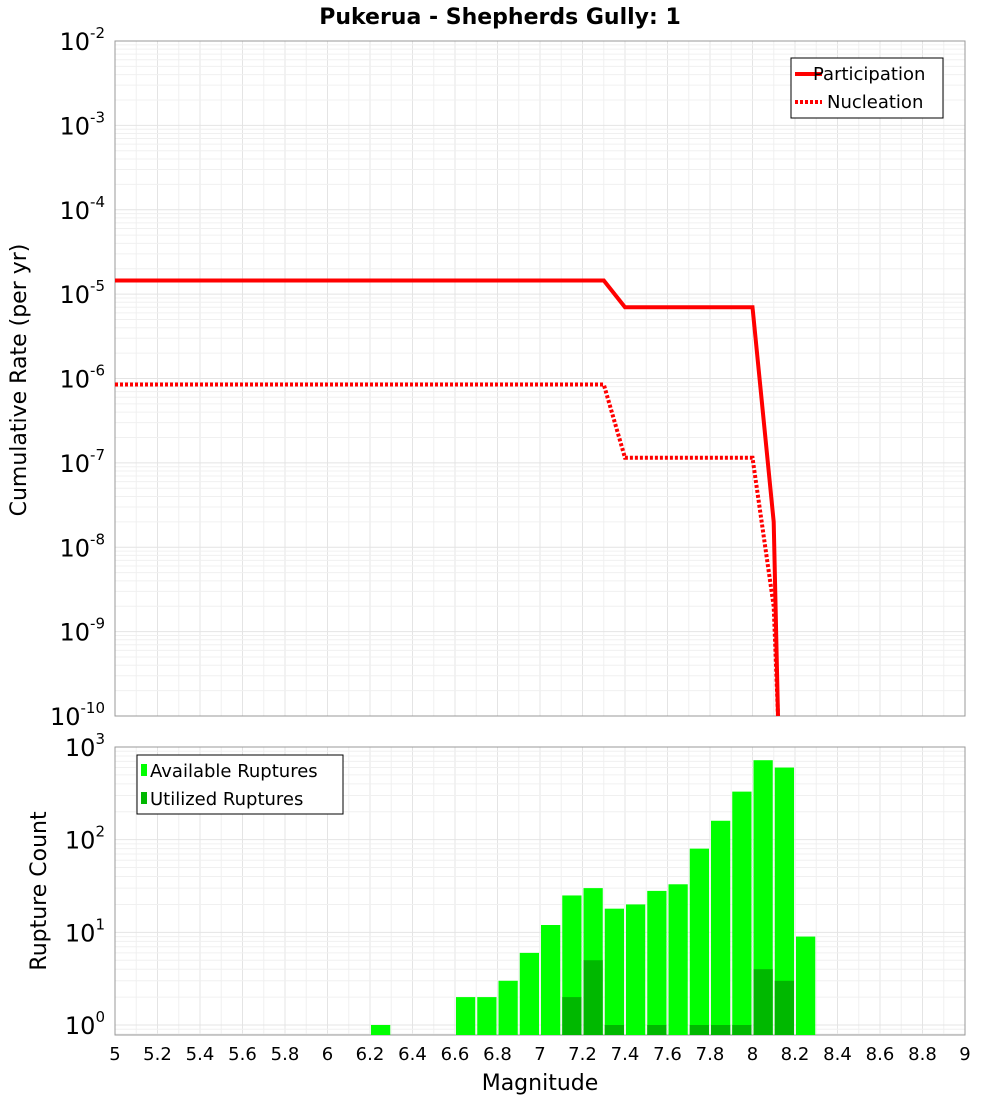 The width and height of the screenshot is (1000, 1100). What do you see at coordinates (114, 1054) in the screenshot?
I see `x-tick-label: 5` at bounding box center [114, 1054].